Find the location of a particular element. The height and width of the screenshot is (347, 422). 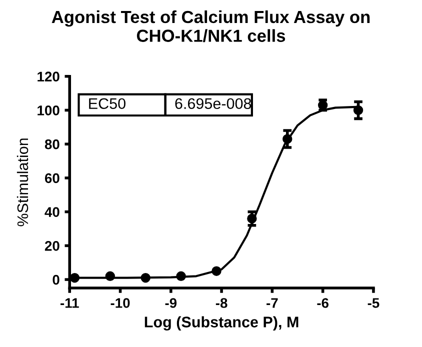

x-tick-label: -11 is located at coordinates (69, 303).